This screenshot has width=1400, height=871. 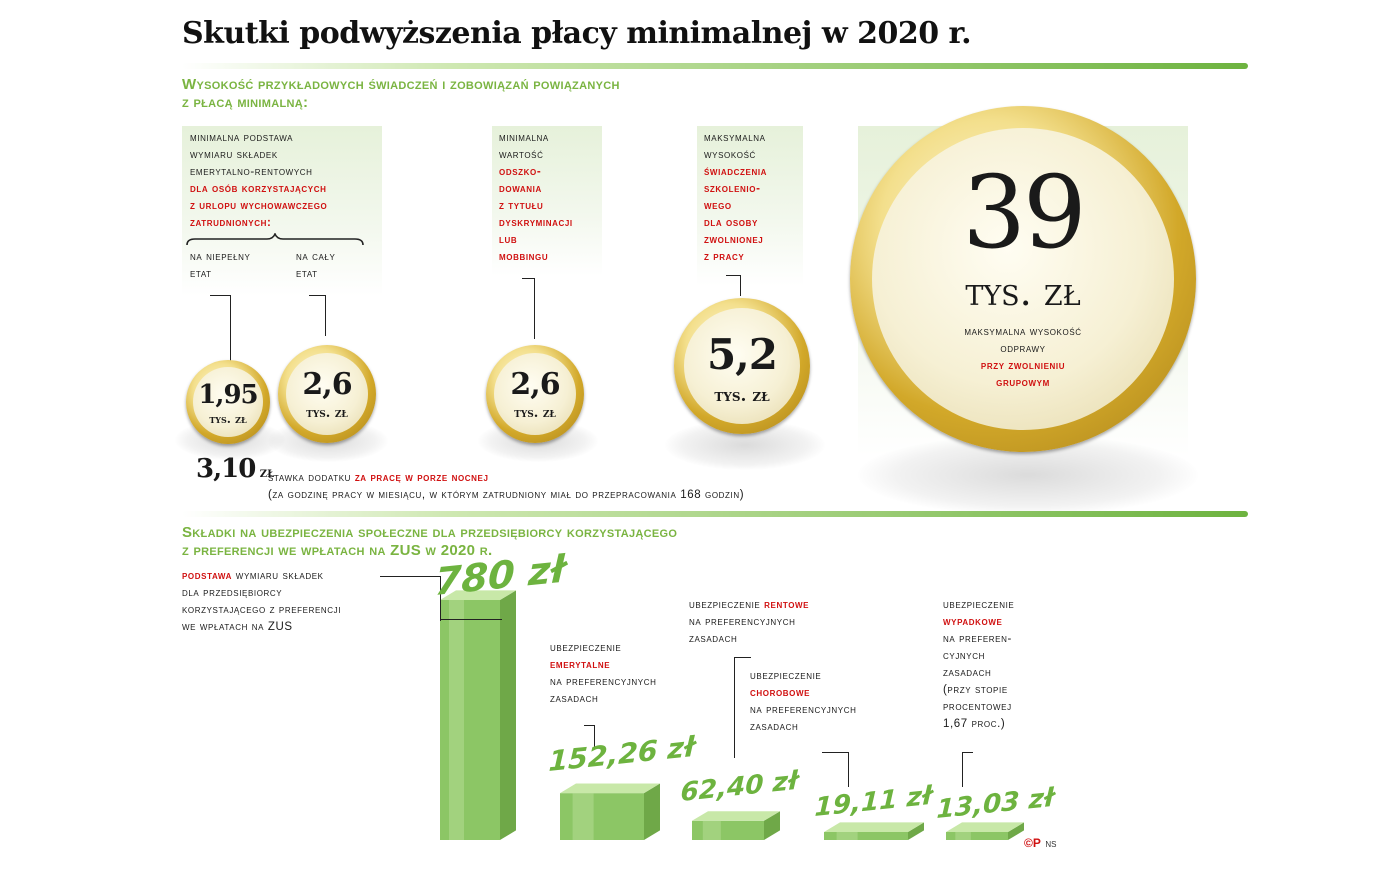 I want to click on panel3-red-line: z pracy, so click(x=724, y=257).